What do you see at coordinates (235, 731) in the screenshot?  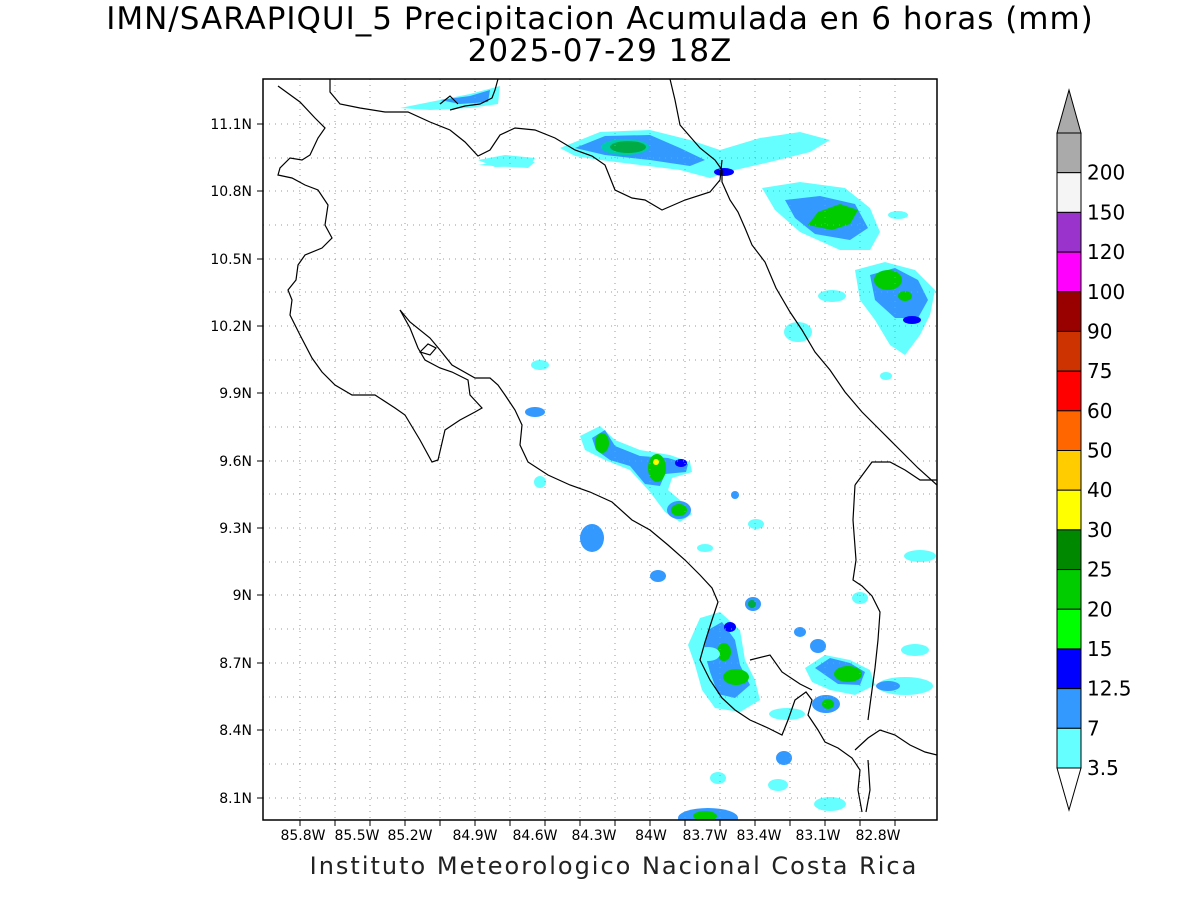 I see `lat-tick-label: 8.4N` at bounding box center [235, 731].